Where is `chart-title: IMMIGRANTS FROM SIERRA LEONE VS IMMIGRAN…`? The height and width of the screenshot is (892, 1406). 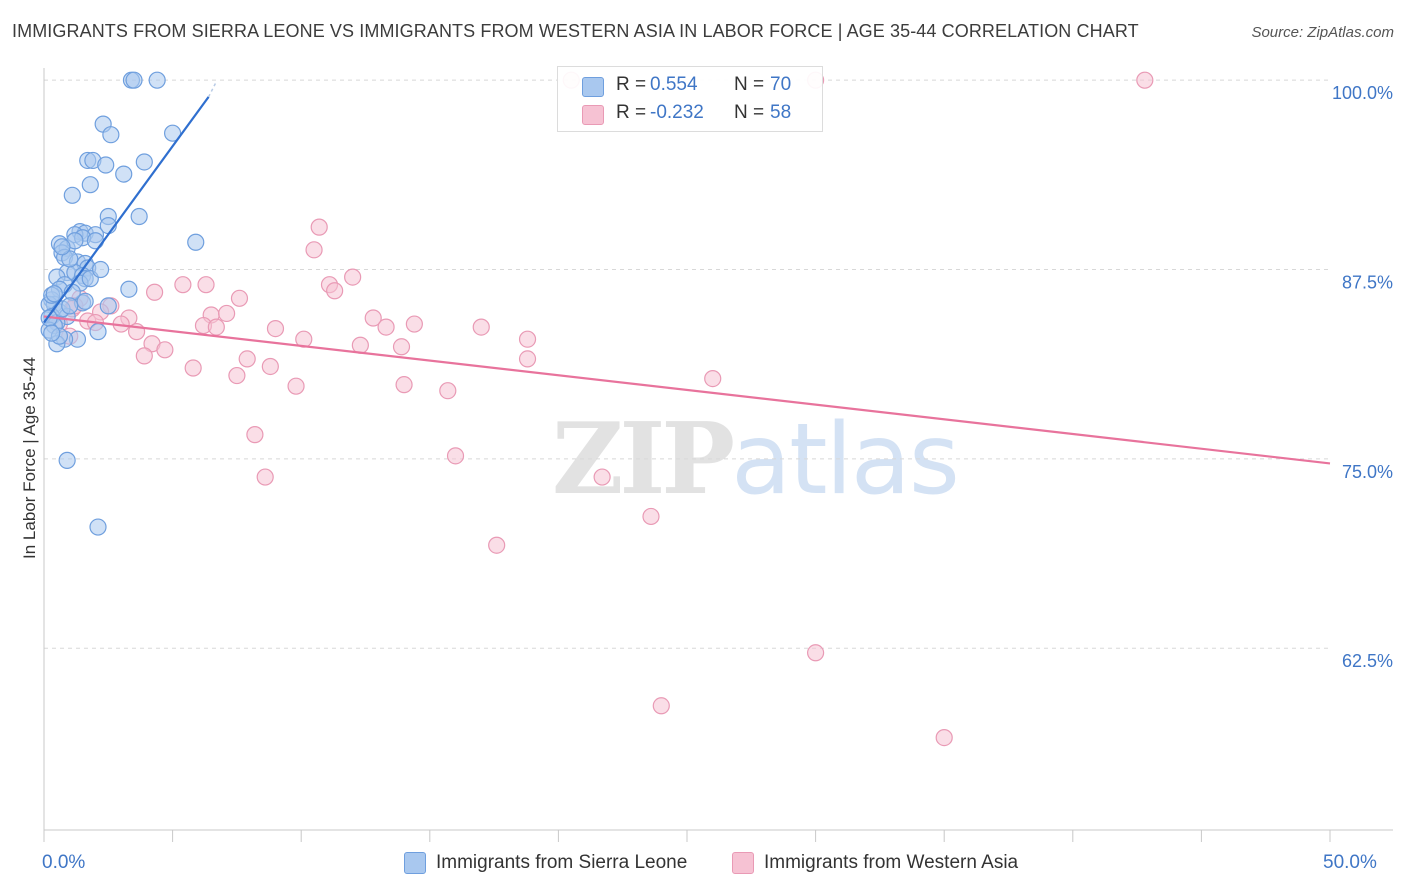 chart-title: IMMIGRANTS FROM SIERRA LEONE VS IMMIGRAN… is located at coordinates (575, 31).